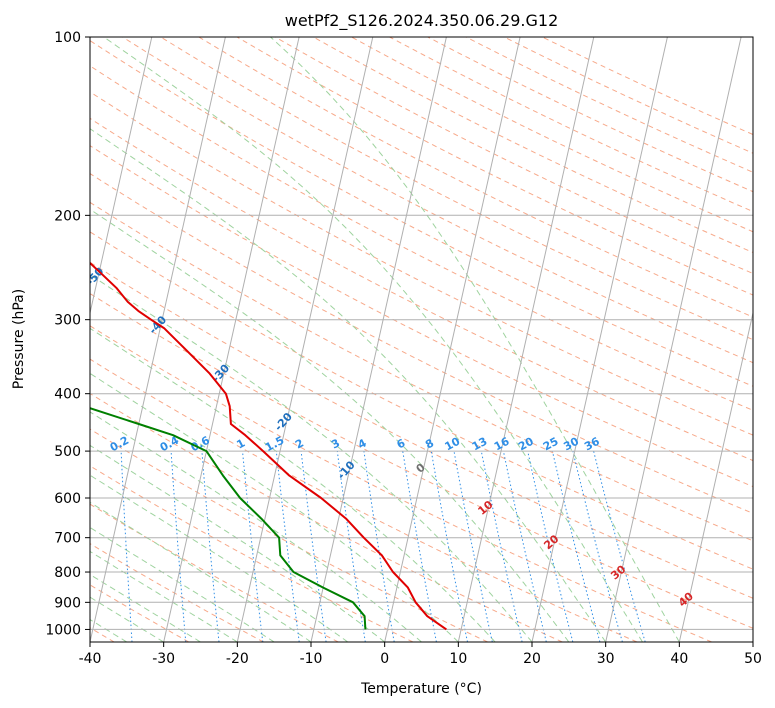  I want to click on mixing-ratio-label: 25, so click(551, 444).